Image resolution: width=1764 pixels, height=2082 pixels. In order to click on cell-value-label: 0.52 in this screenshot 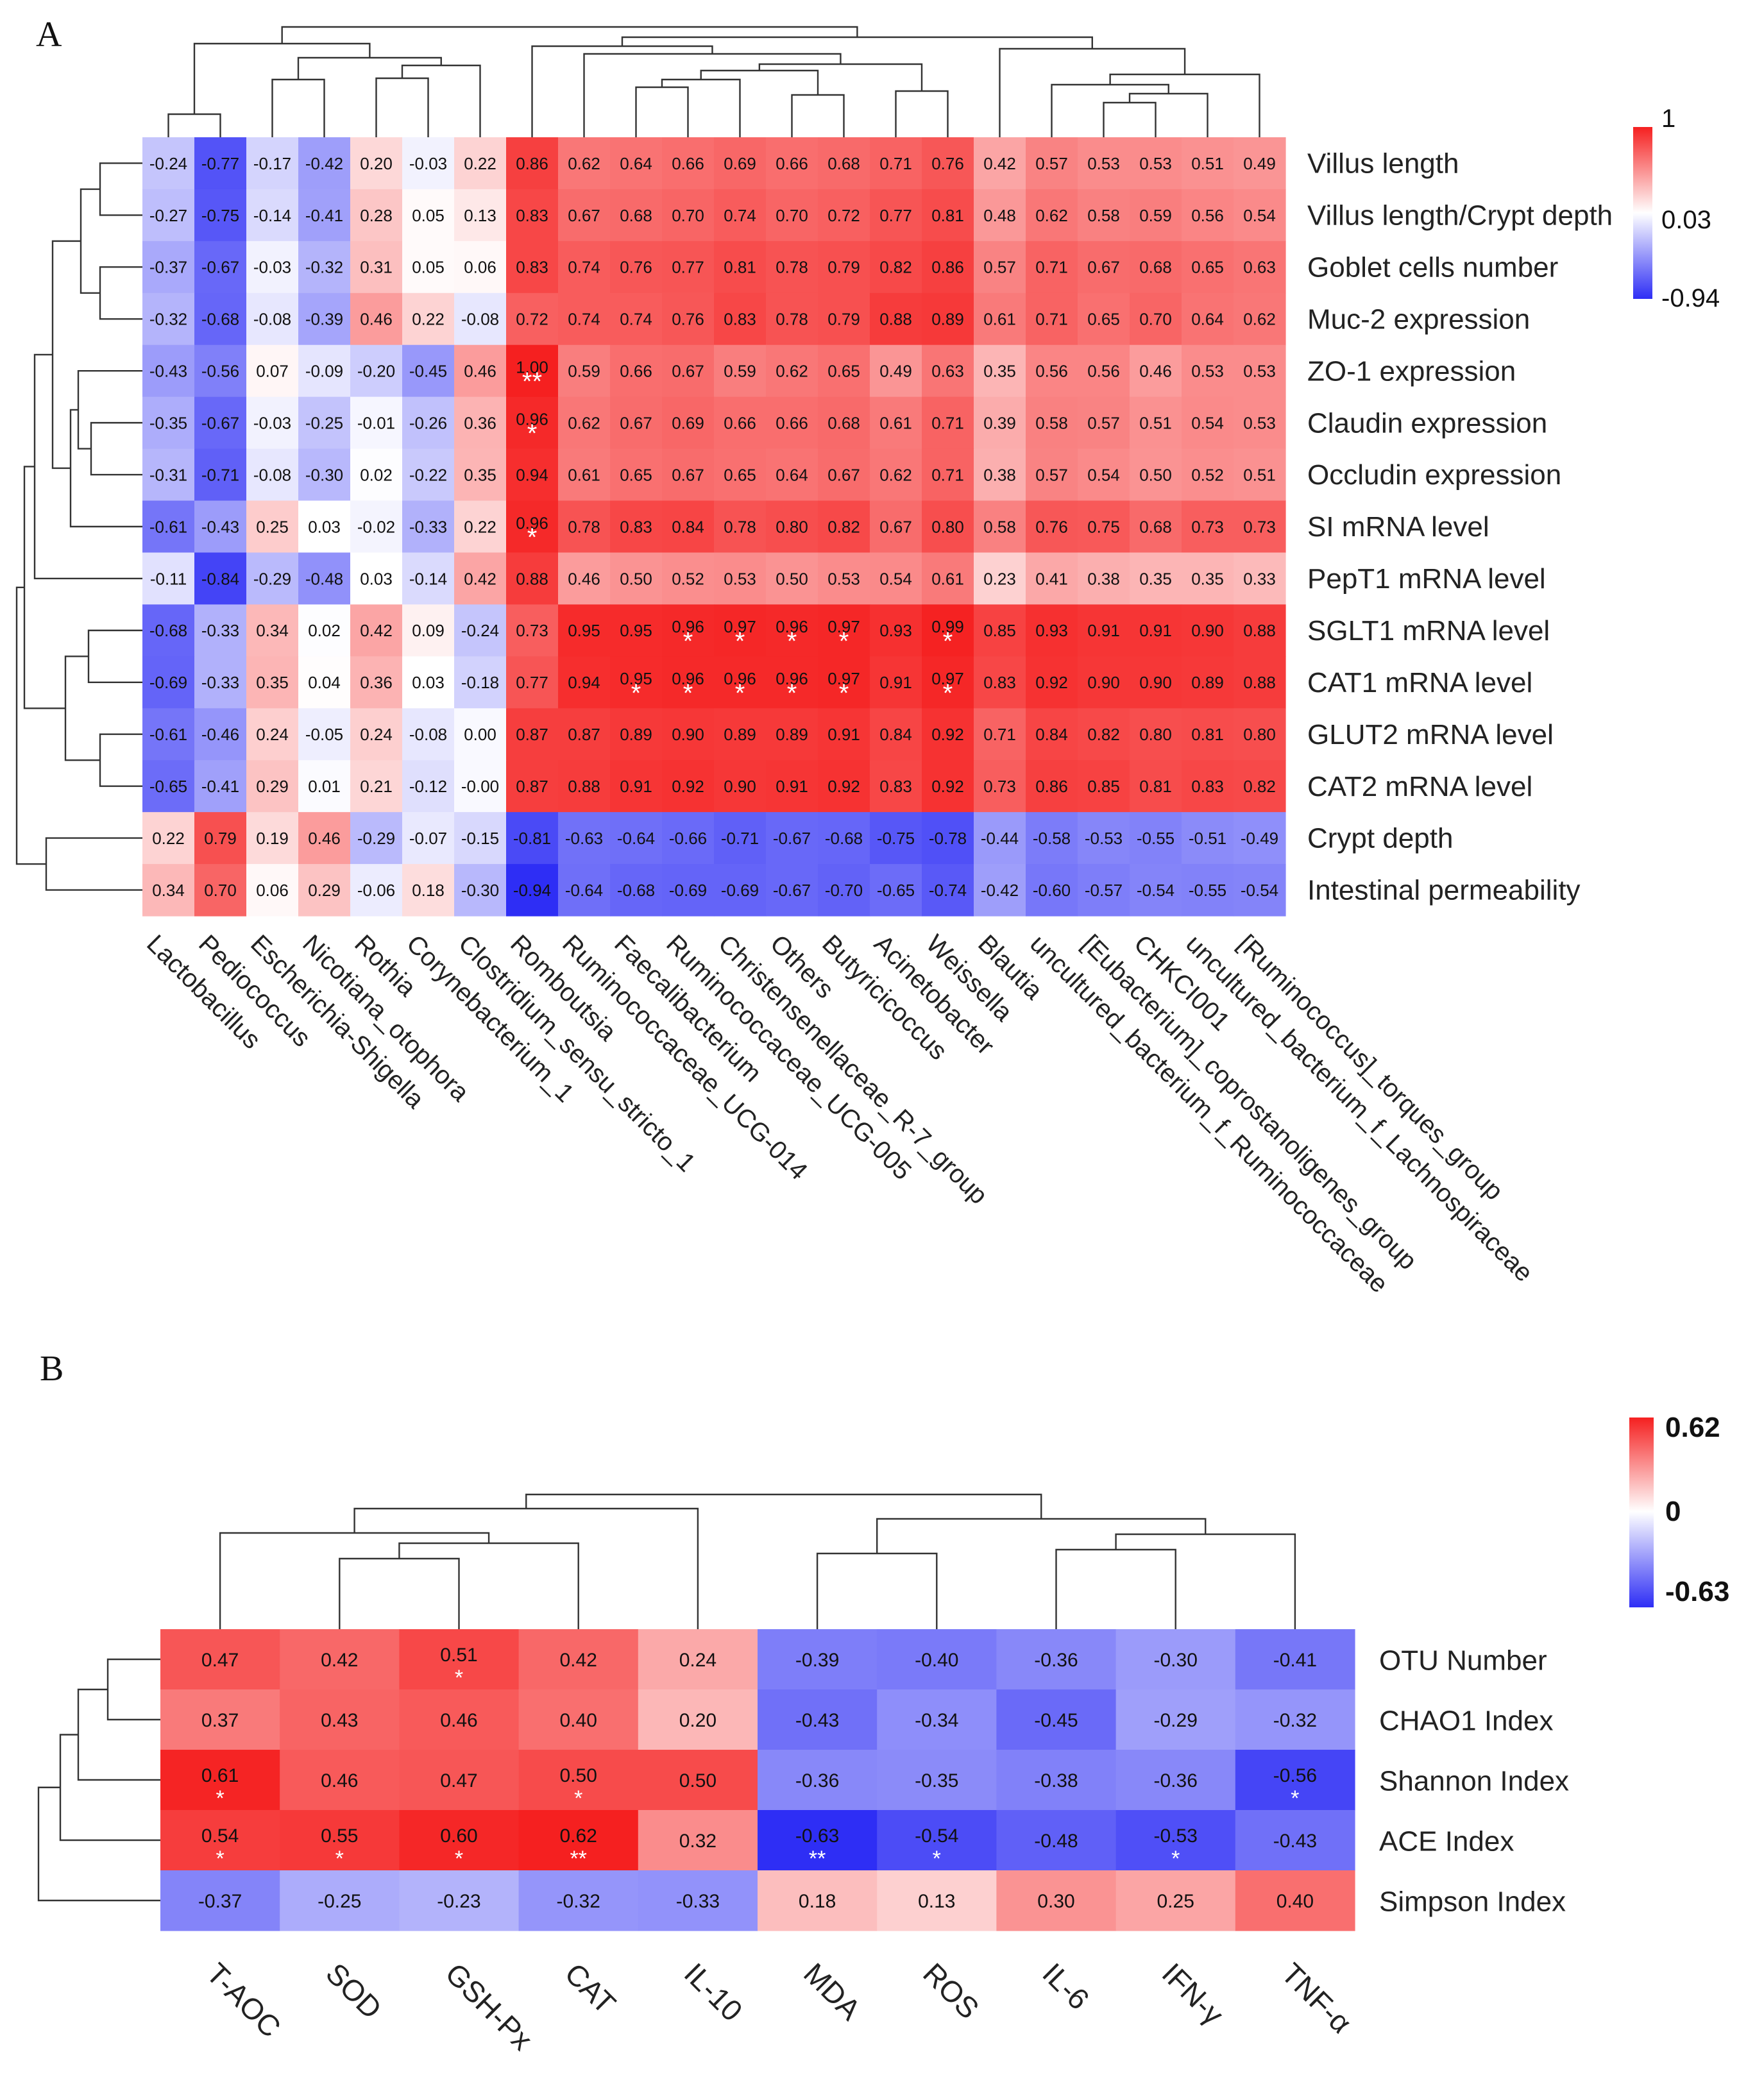, I will do `click(688, 579)`.